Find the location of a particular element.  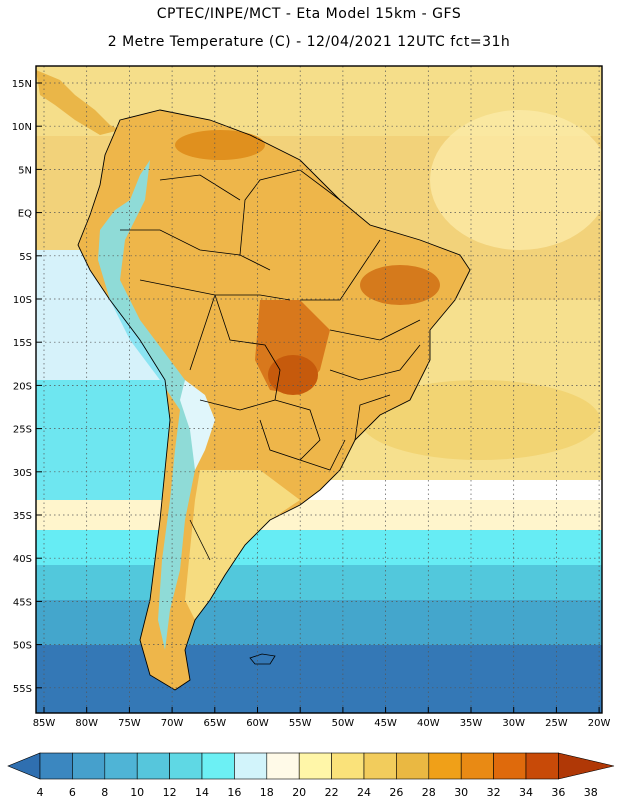

lon-tick-label: 65W is located at coordinates (214, 723).